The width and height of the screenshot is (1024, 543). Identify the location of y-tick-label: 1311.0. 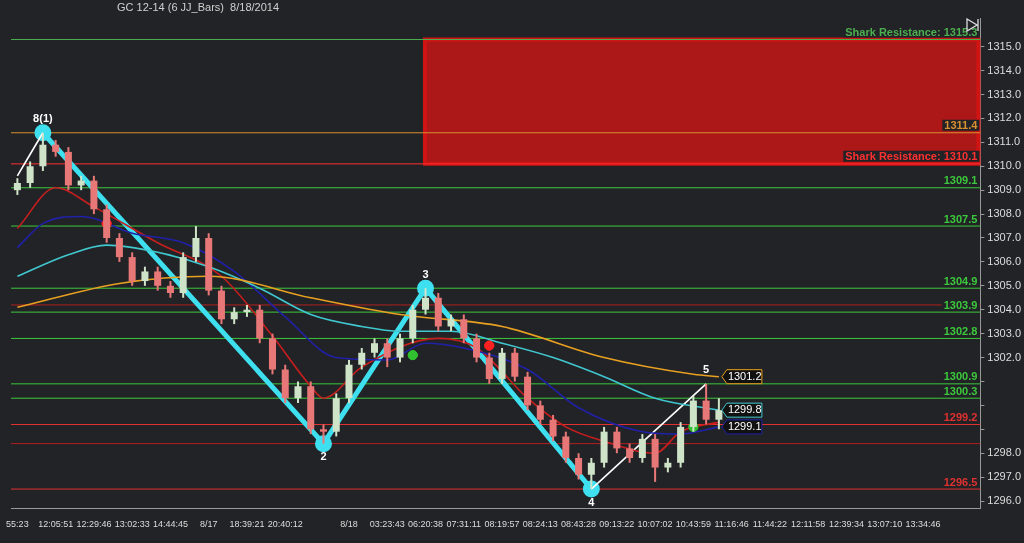
(1004, 141).